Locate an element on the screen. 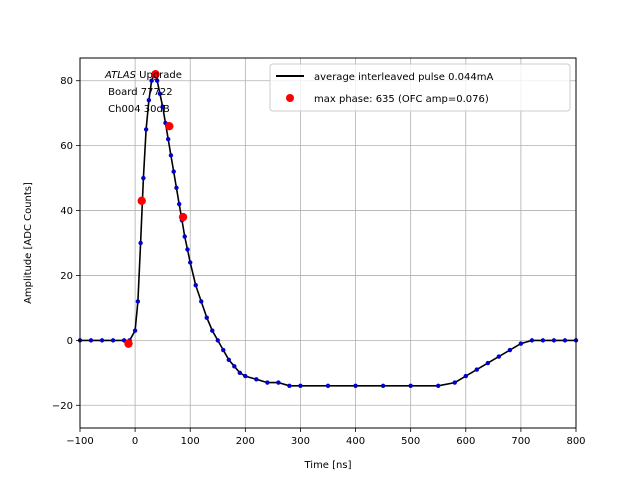 The image size is (640, 480). x-tick-label: 400 is located at coordinates (355, 441).